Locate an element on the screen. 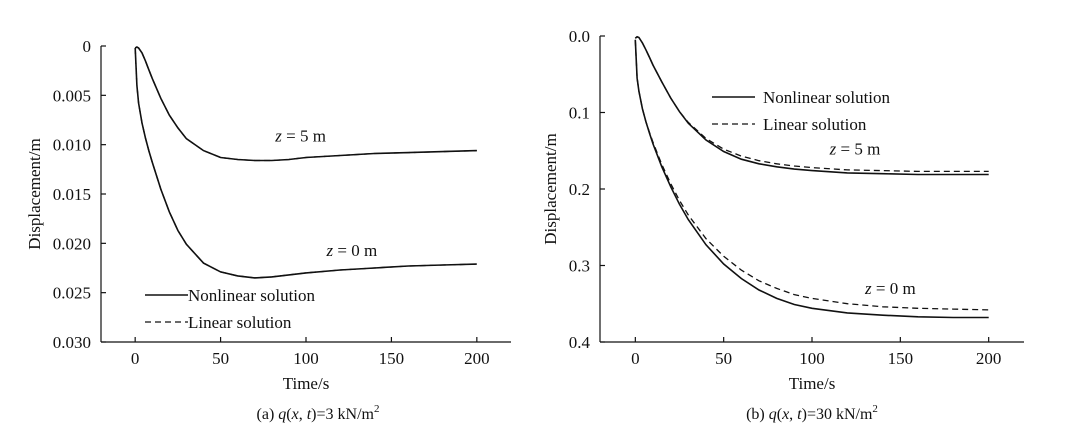 The height and width of the screenshot is (432, 1069). y-tick-label: 0.020 is located at coordinates (72, 243).